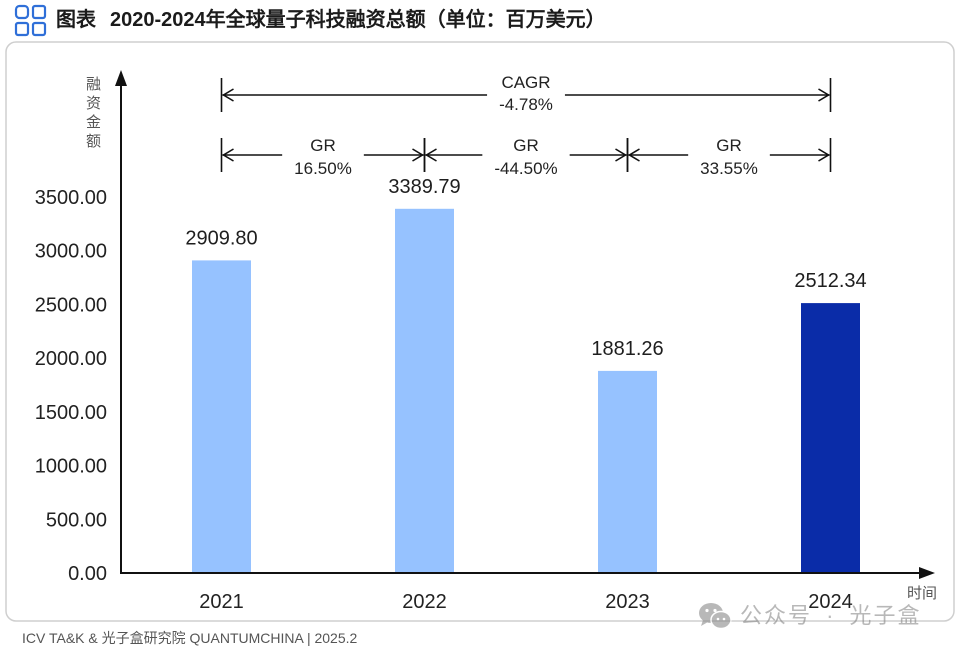 This screenshot has width=960, height=654. What do you see at coordinates (71, 252) in the screenshot?
I see `y-tick-label: 3000.00` at bounding box center [71, 252].